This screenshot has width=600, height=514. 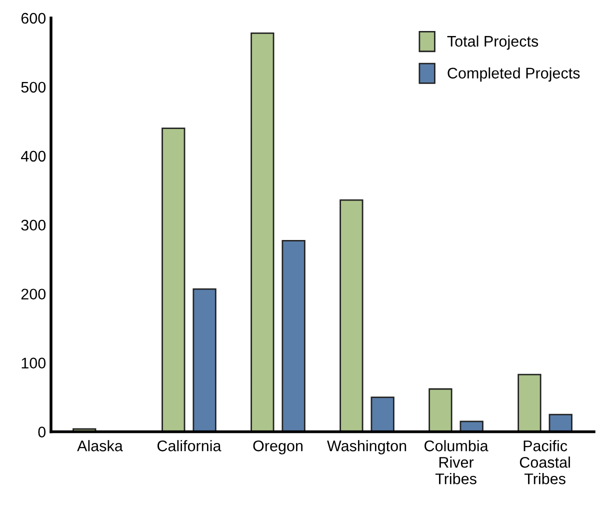 What do you see at coordinates (100, 446) in the screenshot?
I see `x-tick-label: Alaska` at bounding box center [100, 446].